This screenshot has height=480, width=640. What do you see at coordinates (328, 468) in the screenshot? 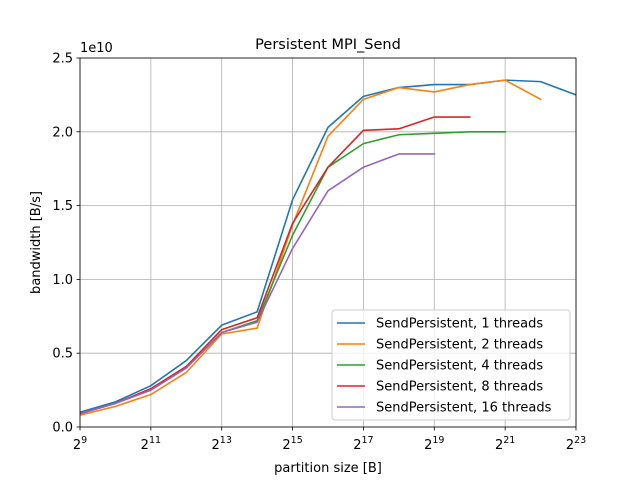
I see `x-axis-label: partition size [B]` at bounding box center [328, 468].